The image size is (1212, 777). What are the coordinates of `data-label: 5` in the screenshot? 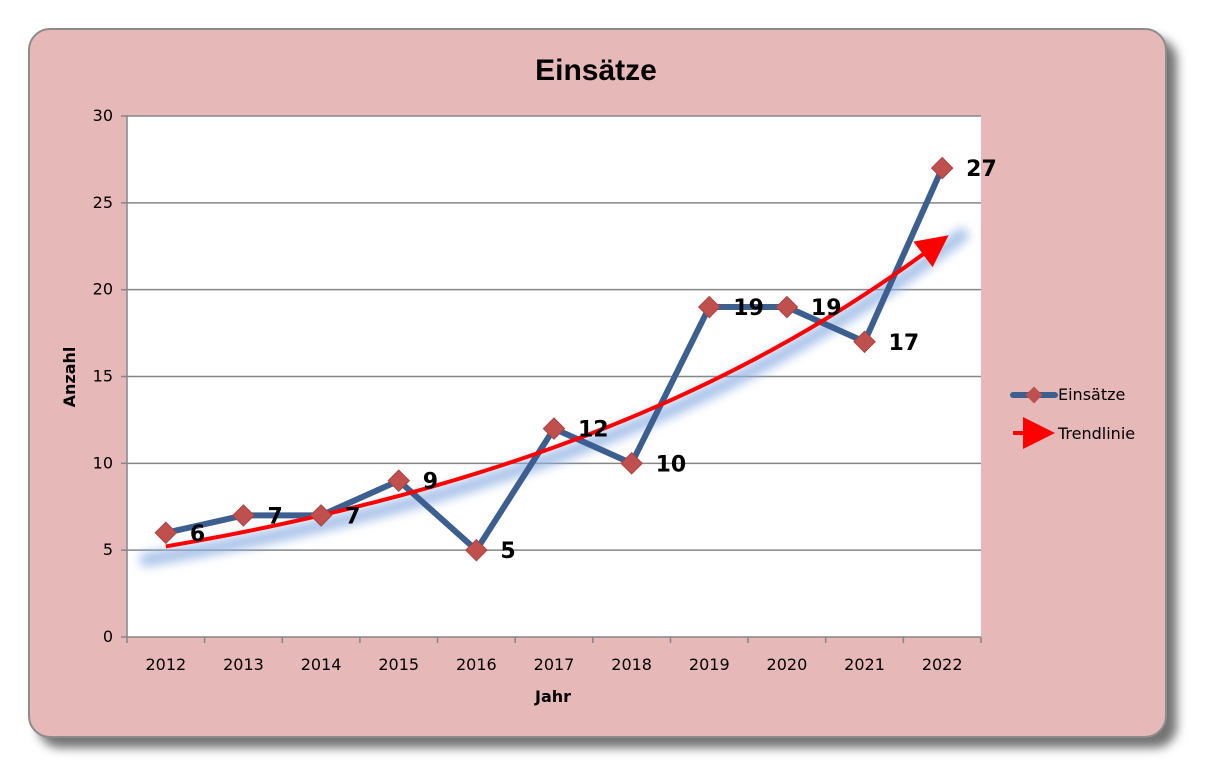 It's located at (507, 551).